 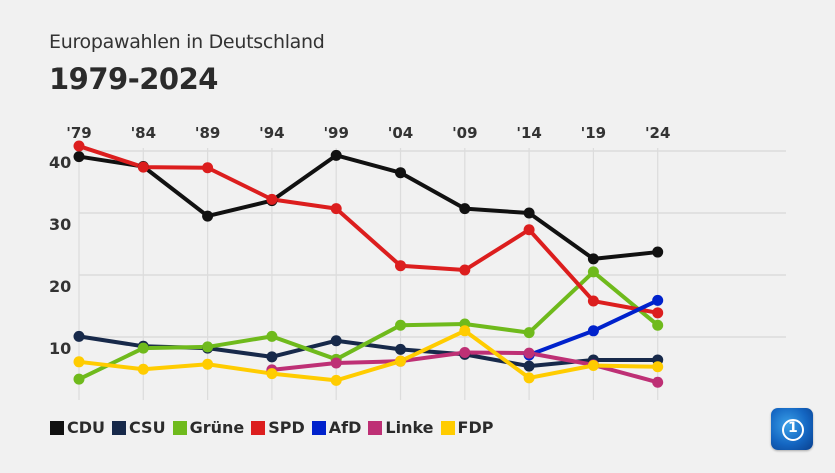 I want to click on x-tick-label: '09, so click(x=464, y=133).